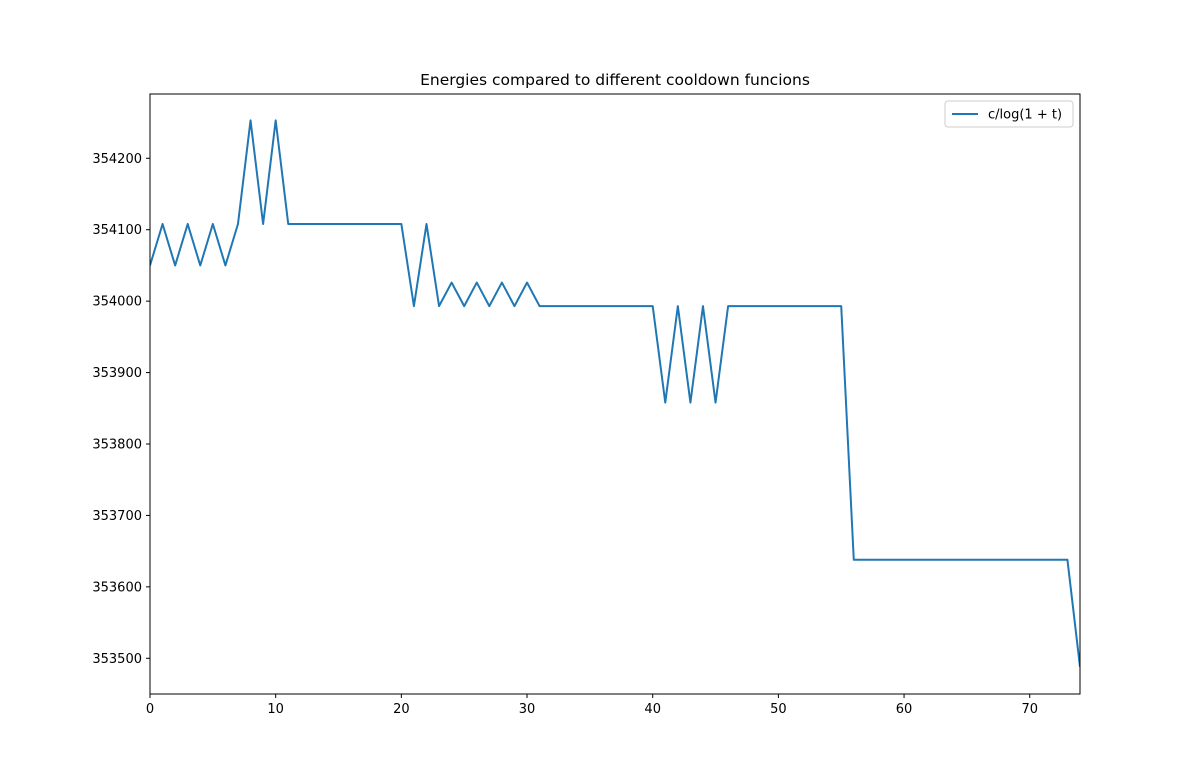 Image resolution: width=1200 pixels, height=780 pixels. I want to click on legend-label: c/log(1 + t), so click(1025, 115).